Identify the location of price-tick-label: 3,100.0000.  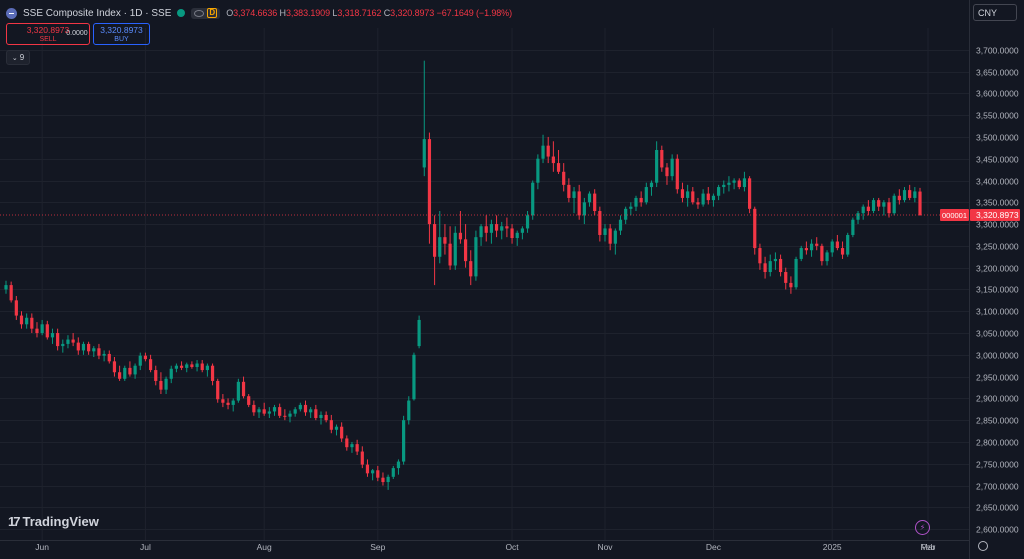
(997, 312).